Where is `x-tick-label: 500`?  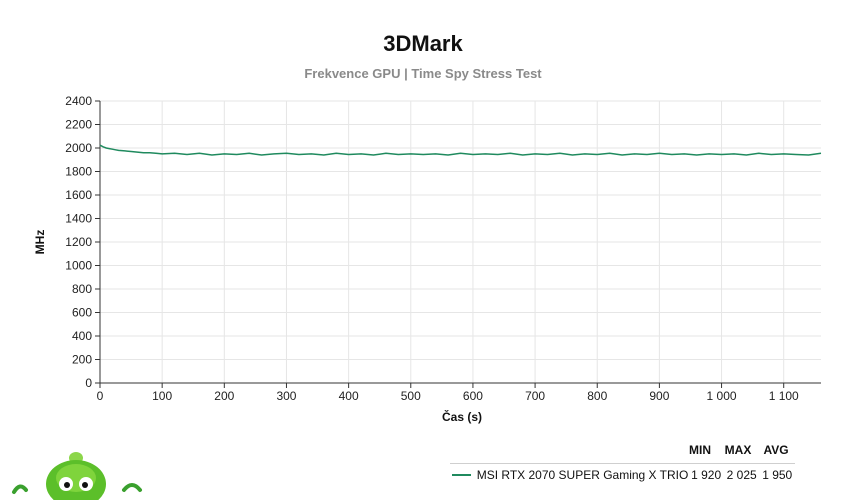
x-tick-label: 500 is located at coordinates (411, 396).